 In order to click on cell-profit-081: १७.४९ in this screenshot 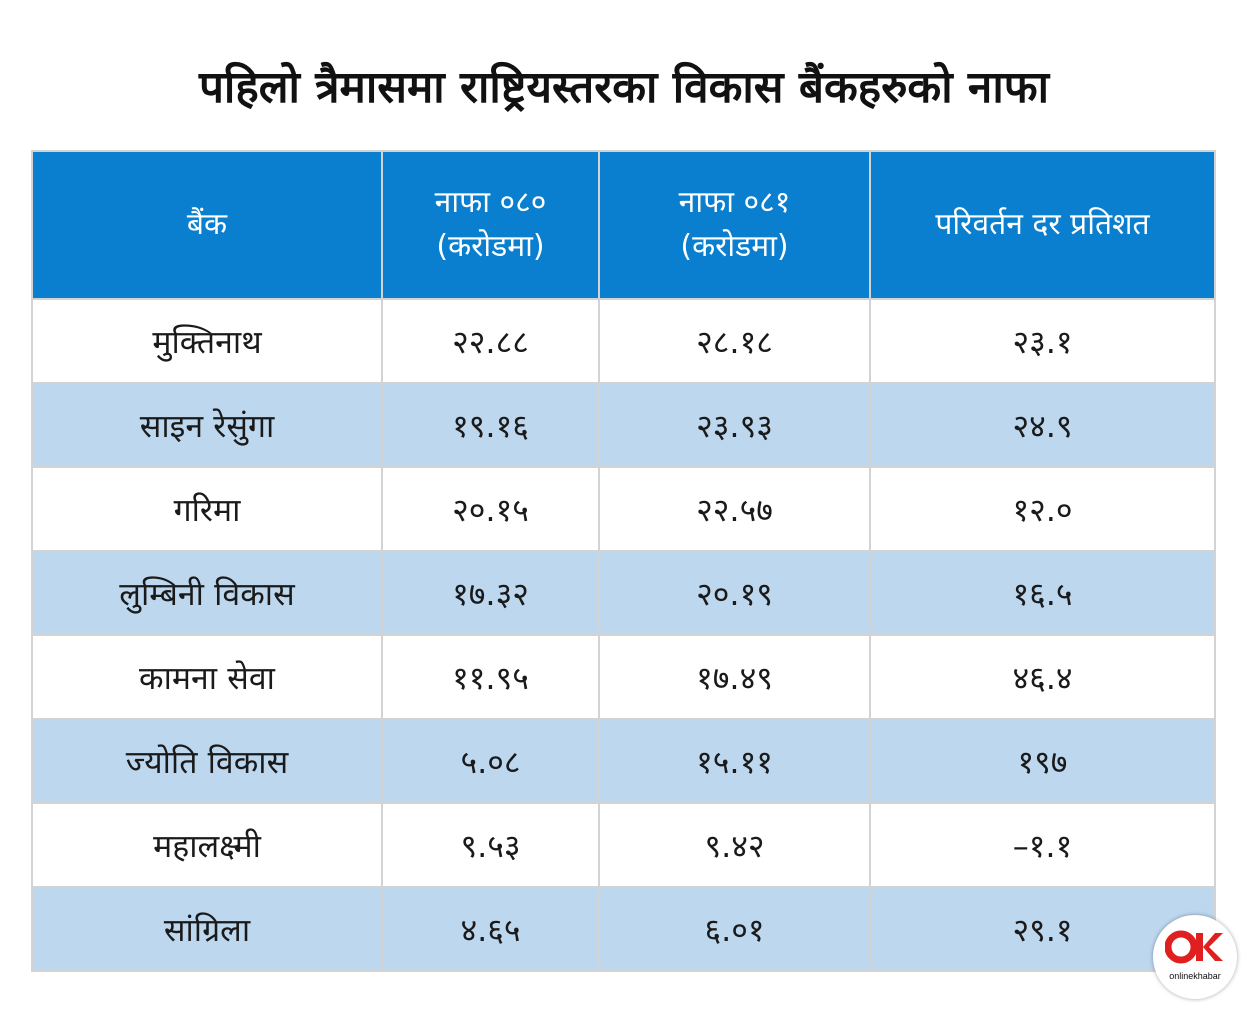, I will do `click(734, 677)`.